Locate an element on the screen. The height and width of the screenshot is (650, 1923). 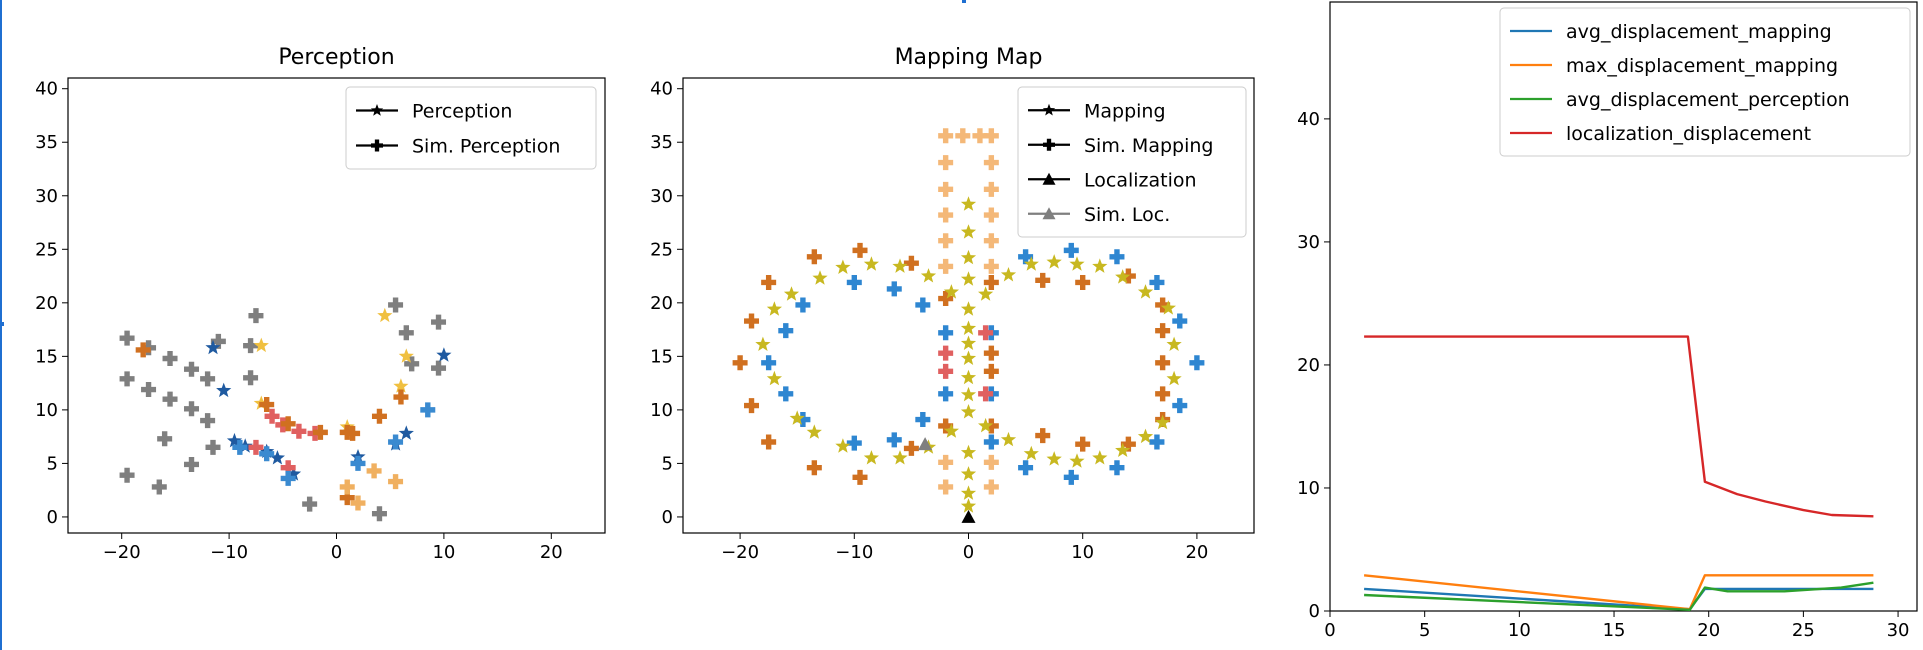
legend-label: localization_displacement is located at coordinates (1688, 134).